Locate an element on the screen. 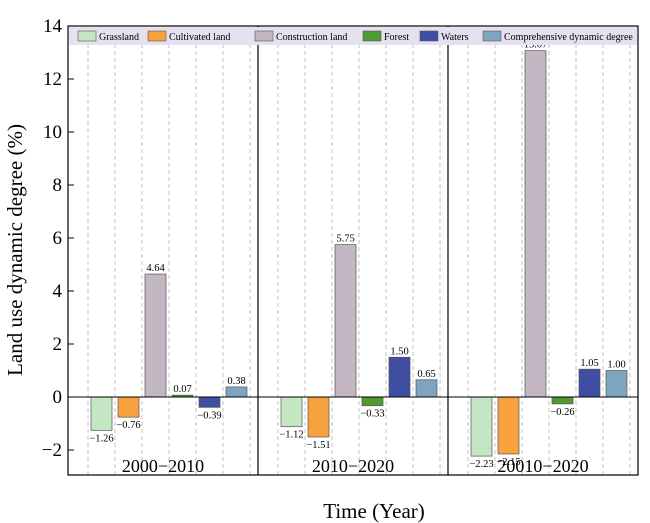 This screenshot has height=523, width=650. y-tick-label: 8 is located at coordinates (58, 185).